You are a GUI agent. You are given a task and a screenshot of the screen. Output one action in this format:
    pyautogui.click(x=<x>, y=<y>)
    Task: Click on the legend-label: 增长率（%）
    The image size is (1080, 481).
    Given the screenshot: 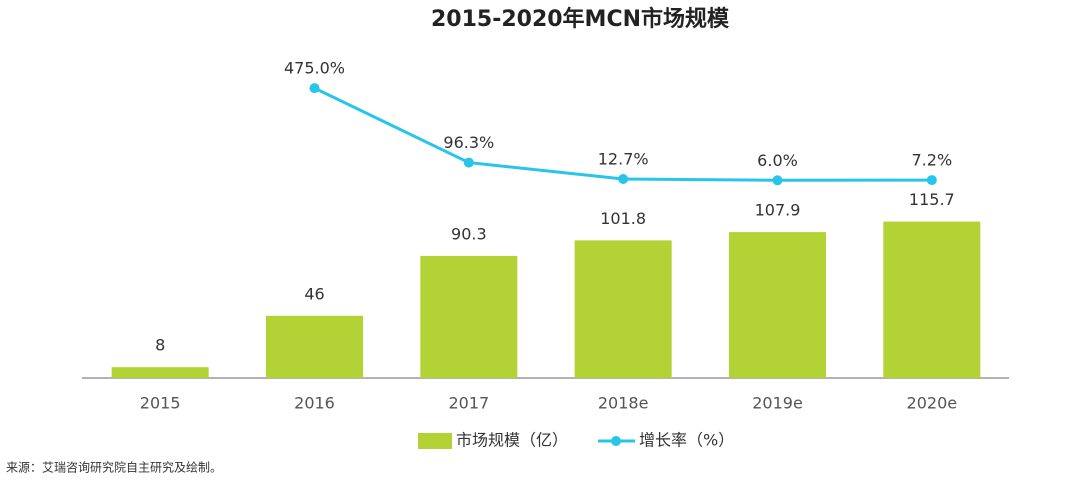 What is the action you would take?
    pyautogui.click(x=686, y=440)
    